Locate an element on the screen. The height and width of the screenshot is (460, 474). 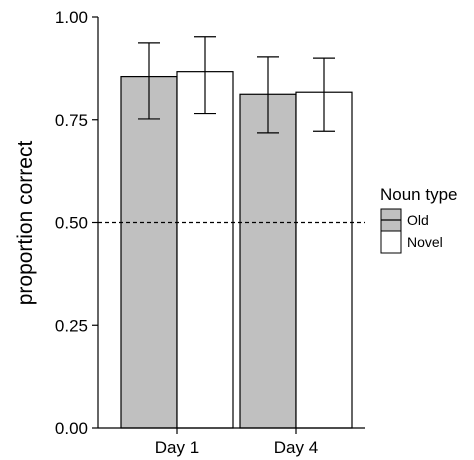
x-tick-label-0: Day 1 is located at coordinates (177, 447).